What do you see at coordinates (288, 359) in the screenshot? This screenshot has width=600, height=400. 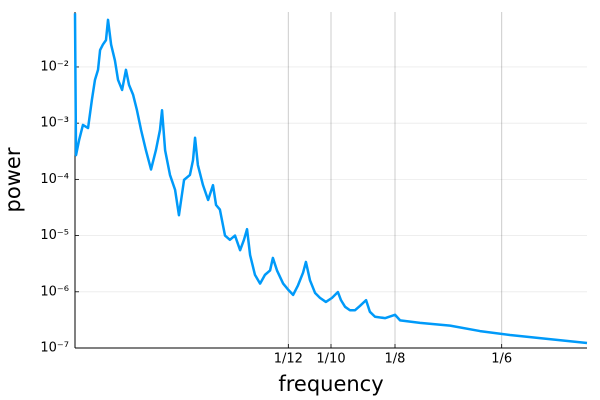 I see `x-tick-label: 1/12` at bounding box center [288, 359].